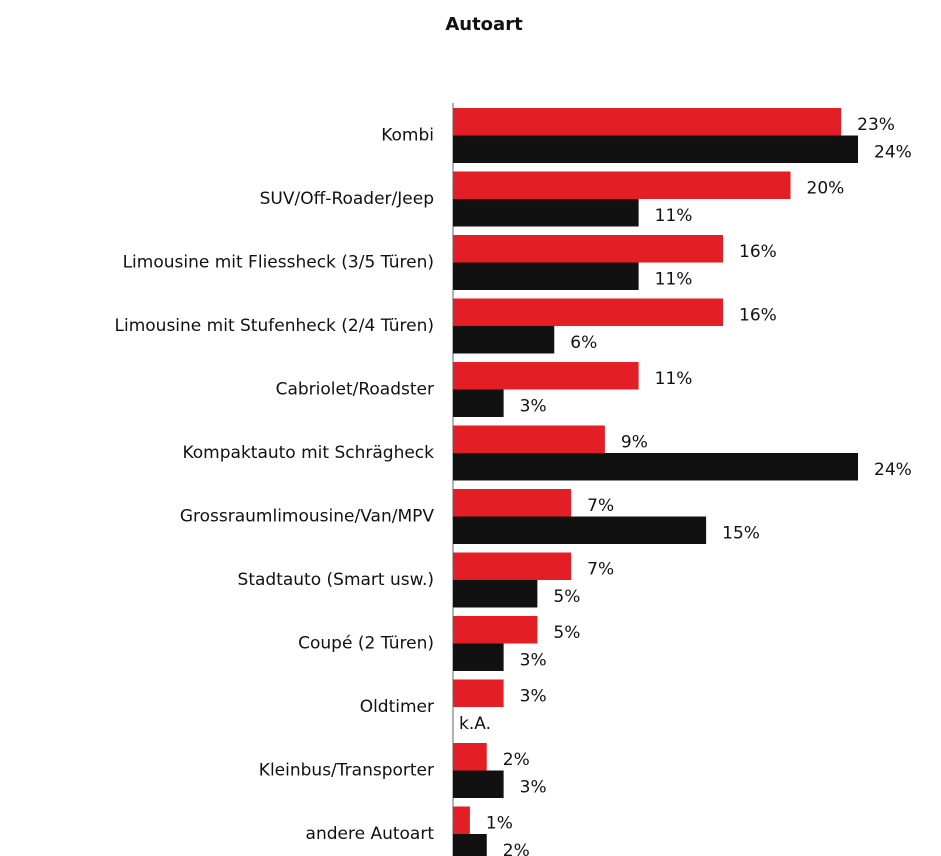  What do you see at coordinates (336, 580) in the screenshot?
I see `category-label: Stadtauto (Smart usw.)` at bounding box center [336, 580].